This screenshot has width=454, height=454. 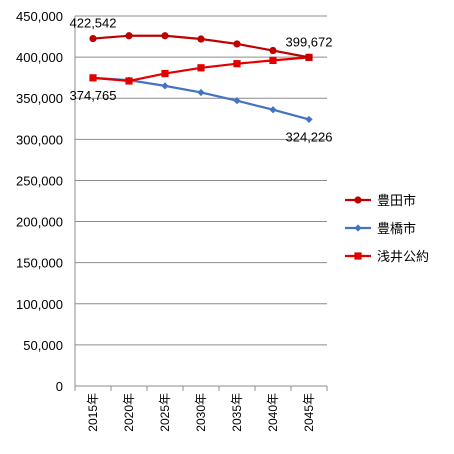 What do you see at coordinates (309, 41) in the screenshot?
I see `data-label: 399,672` at bounding box center [309, 41].